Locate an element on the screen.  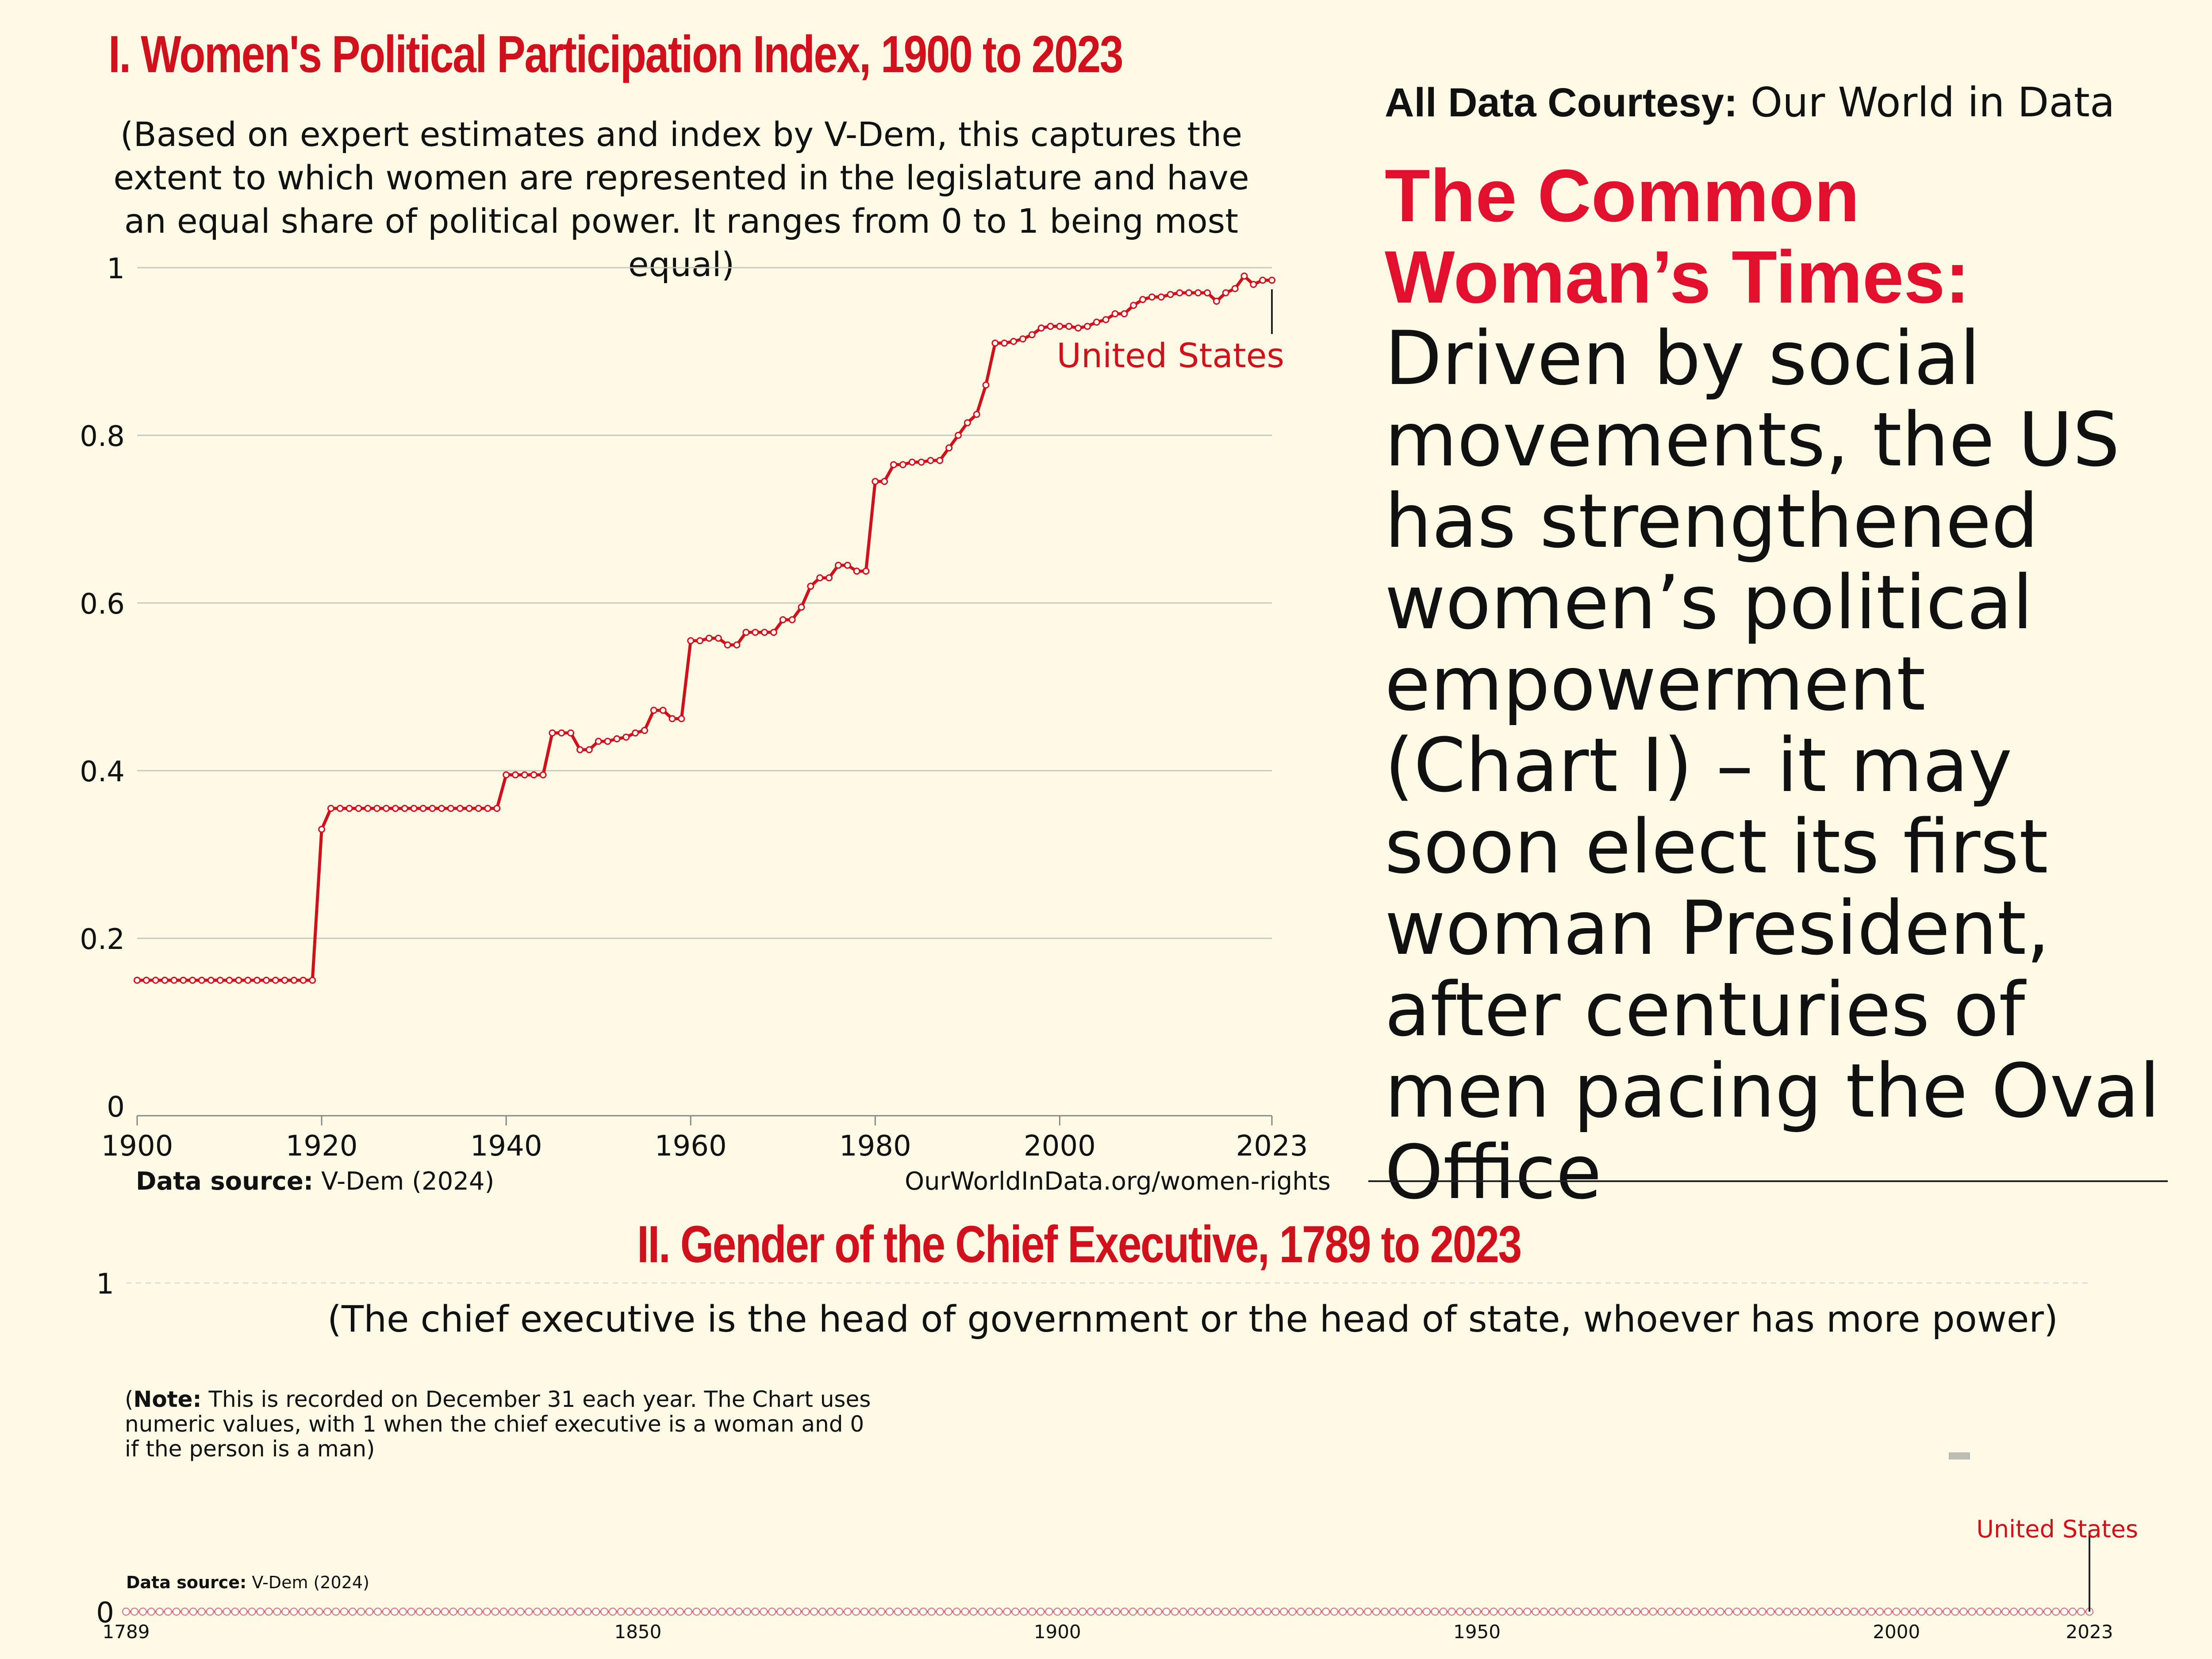
chart2-x-tick-label: 1850 is located at coordinates (638, 1632).